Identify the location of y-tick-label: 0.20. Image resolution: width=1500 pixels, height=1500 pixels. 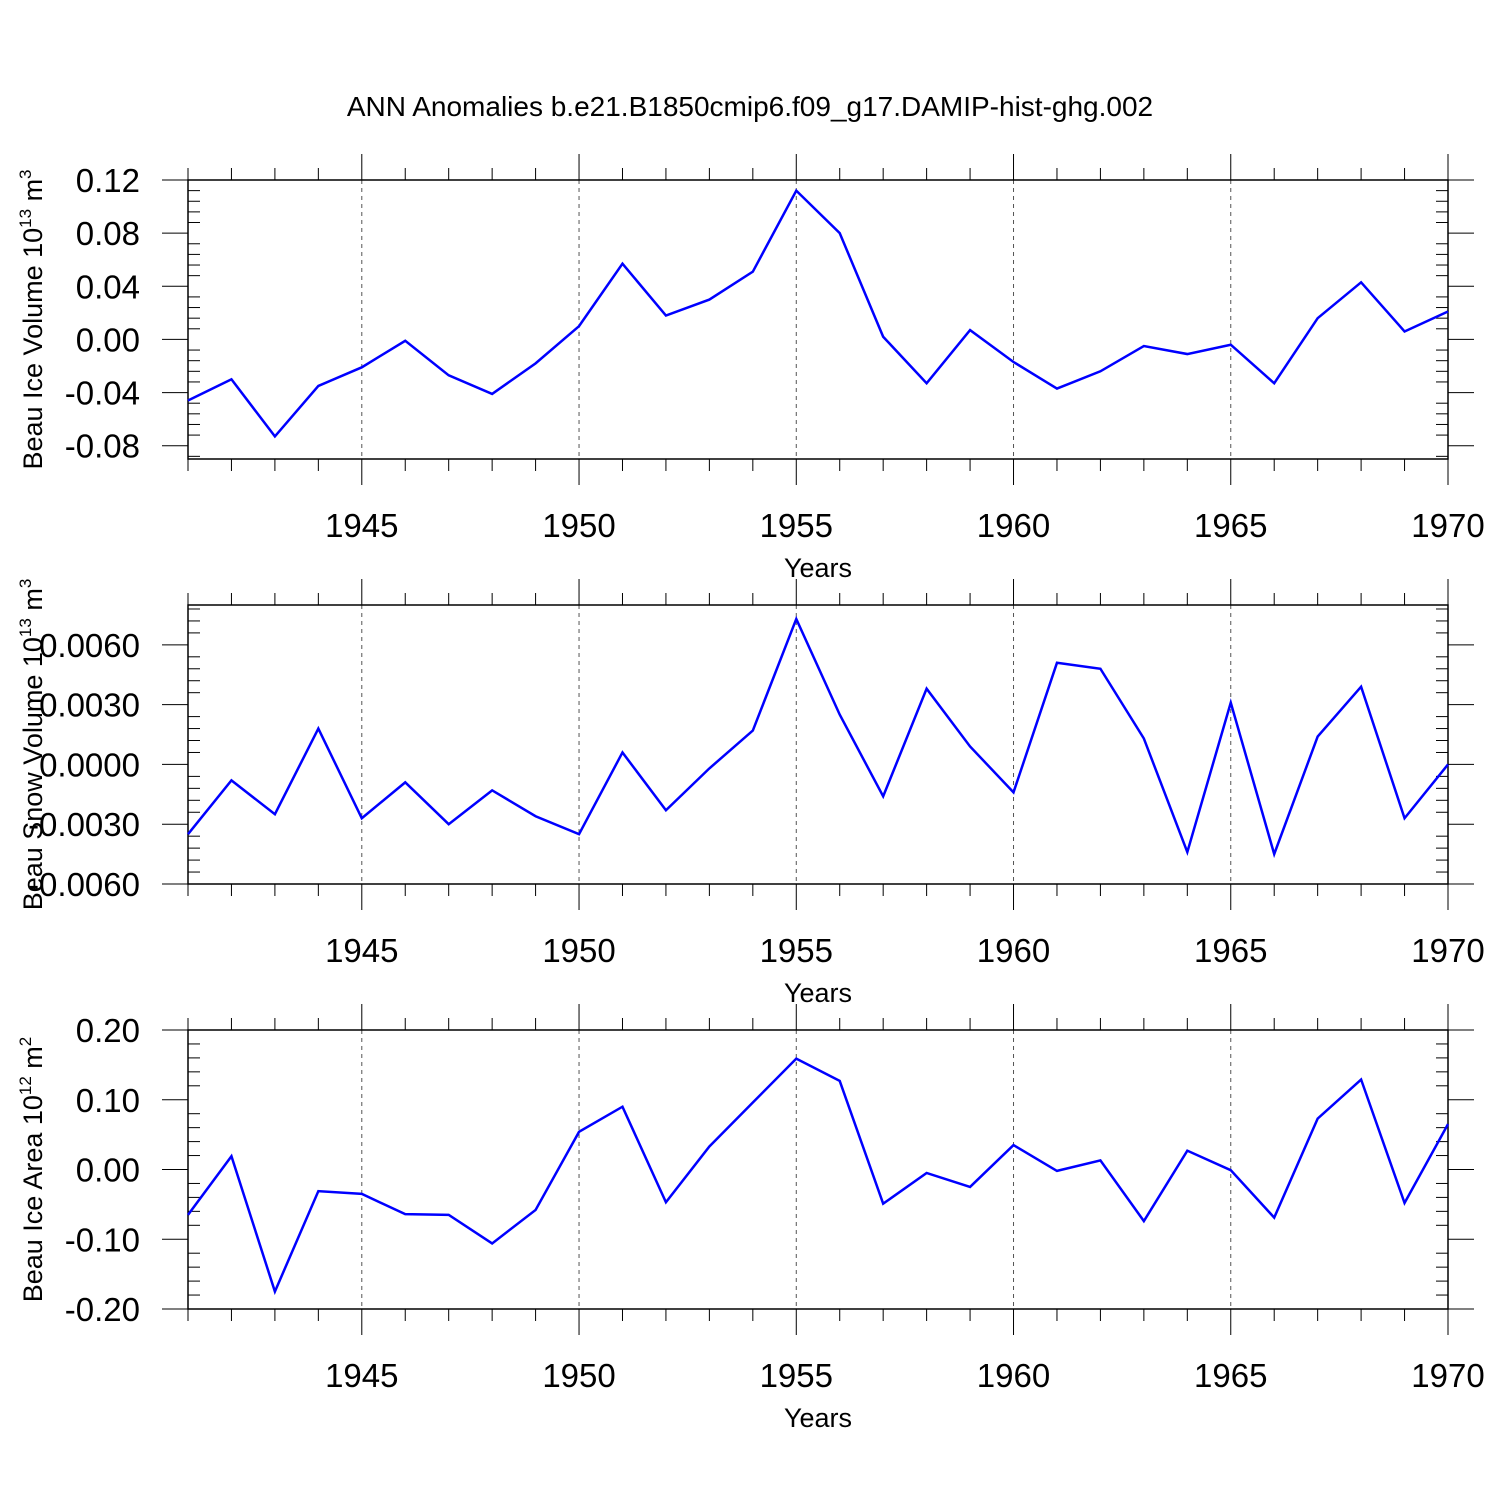
(108, 1030).